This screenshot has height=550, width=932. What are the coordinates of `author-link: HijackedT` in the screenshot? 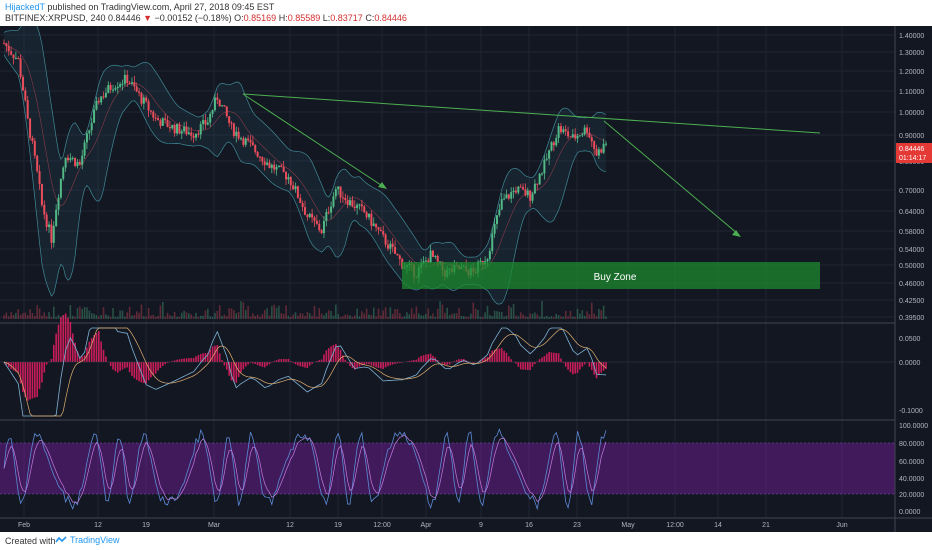 It's located at (25, 7).